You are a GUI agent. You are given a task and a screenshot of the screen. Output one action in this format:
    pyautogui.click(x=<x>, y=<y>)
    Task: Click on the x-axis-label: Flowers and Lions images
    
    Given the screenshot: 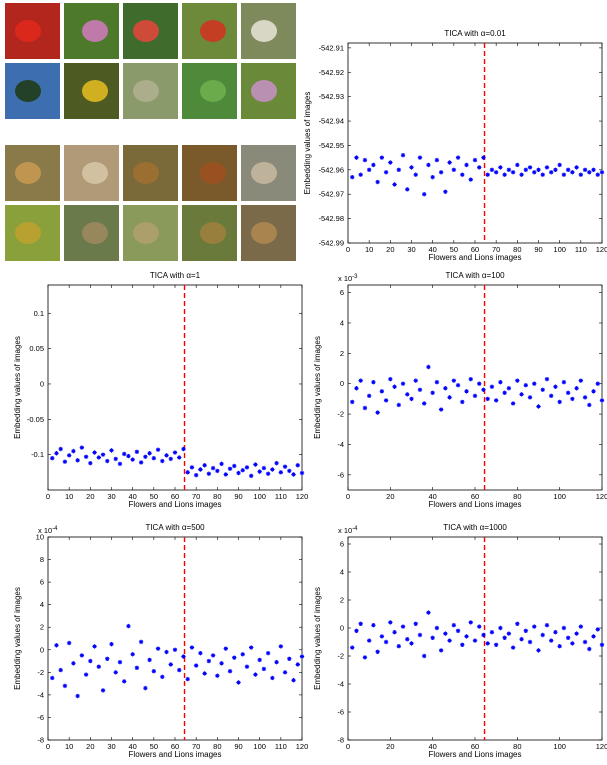 What is the action you would take?
    pyautogui.click(x=475, y=754)
    